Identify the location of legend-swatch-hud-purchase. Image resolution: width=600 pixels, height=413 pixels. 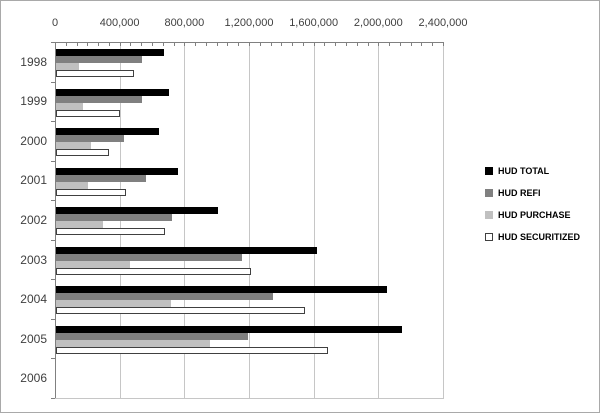
(489, 215).